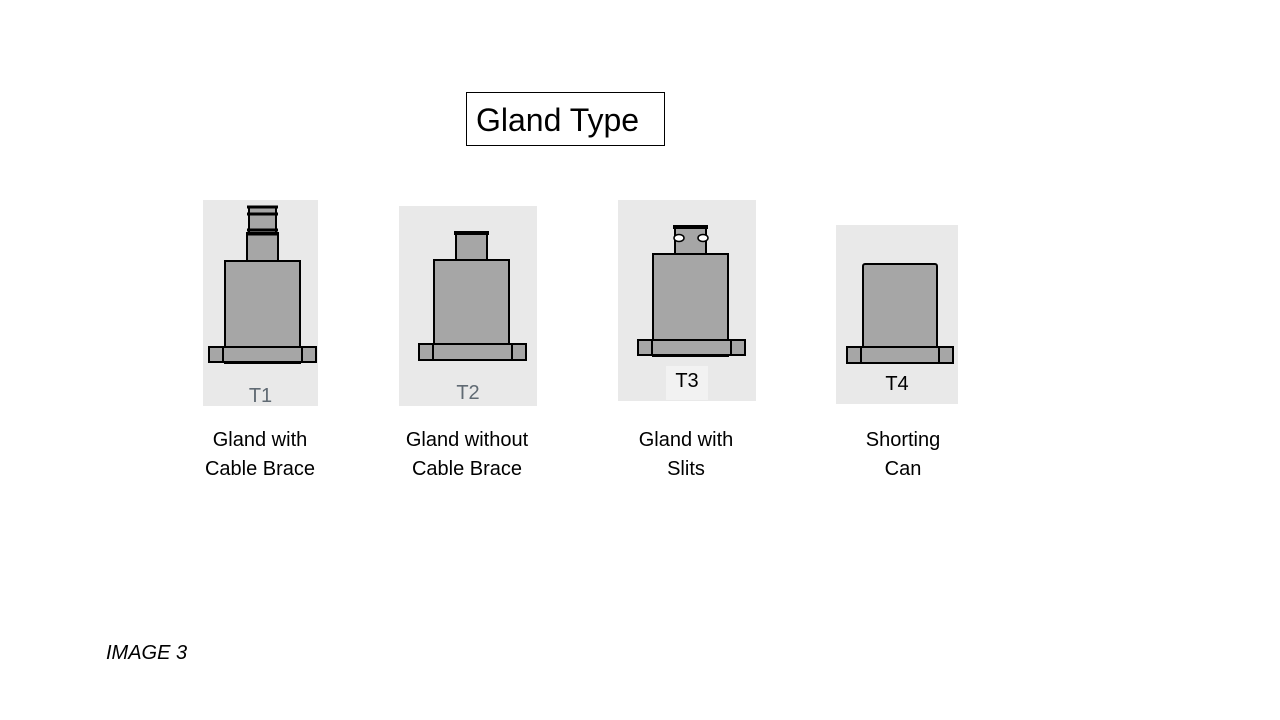 The width and height of the screenshot is (1280, 720). I want to click on caption-t4: Shorting Can, so click(903, 455).